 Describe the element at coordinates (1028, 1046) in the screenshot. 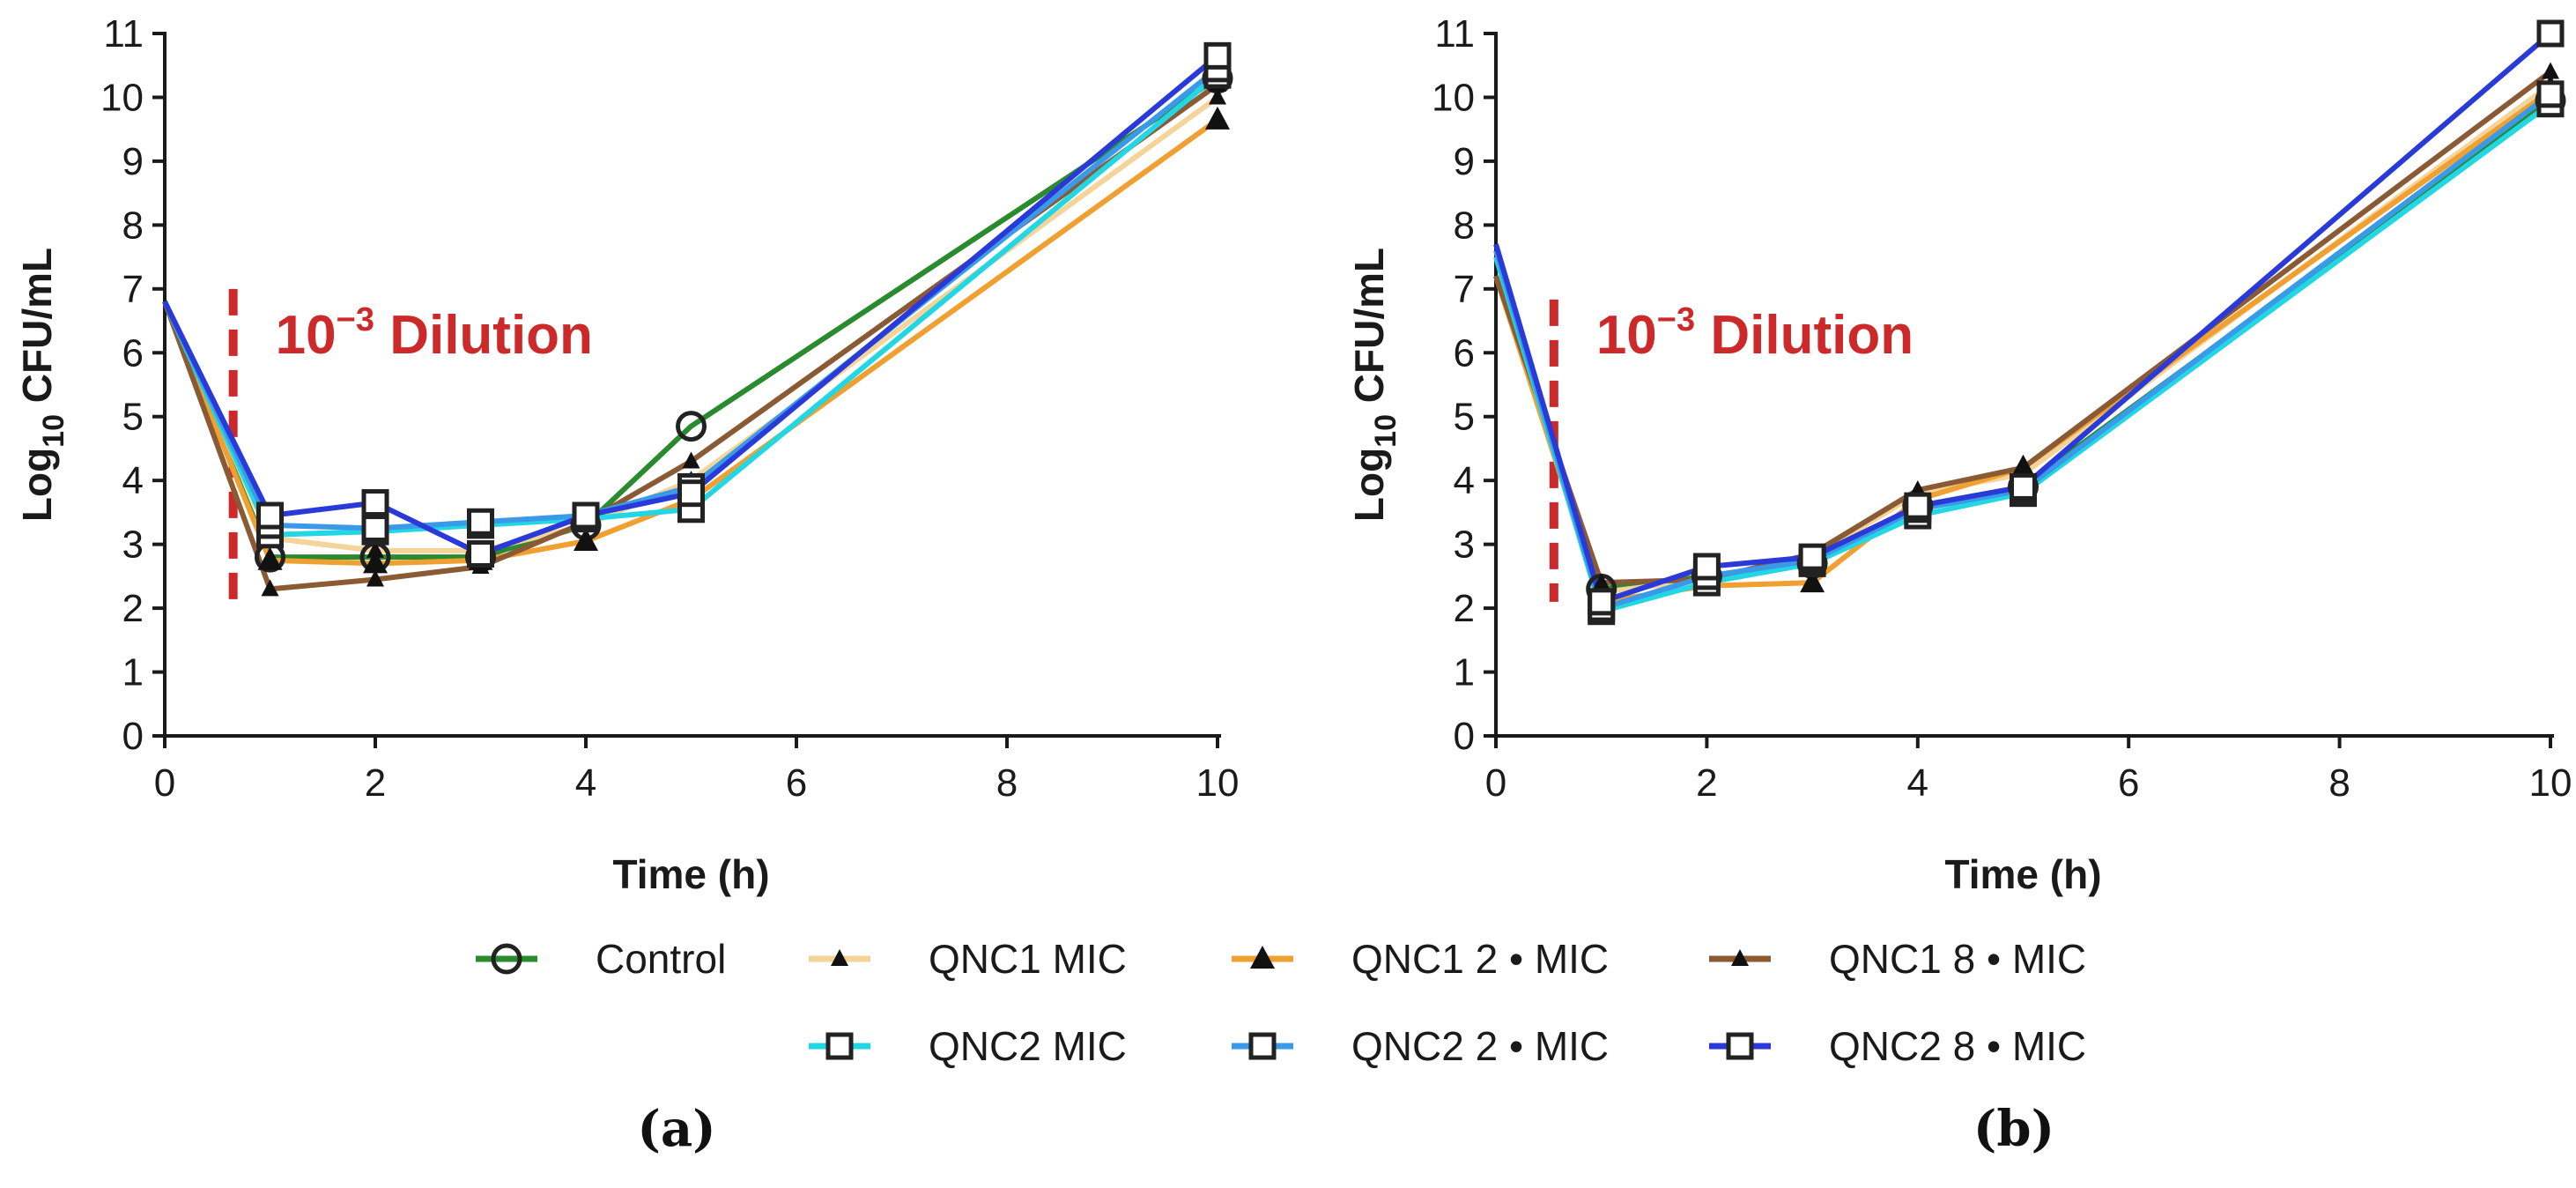

I see `legend-label: QNC2 MIC` at that location.